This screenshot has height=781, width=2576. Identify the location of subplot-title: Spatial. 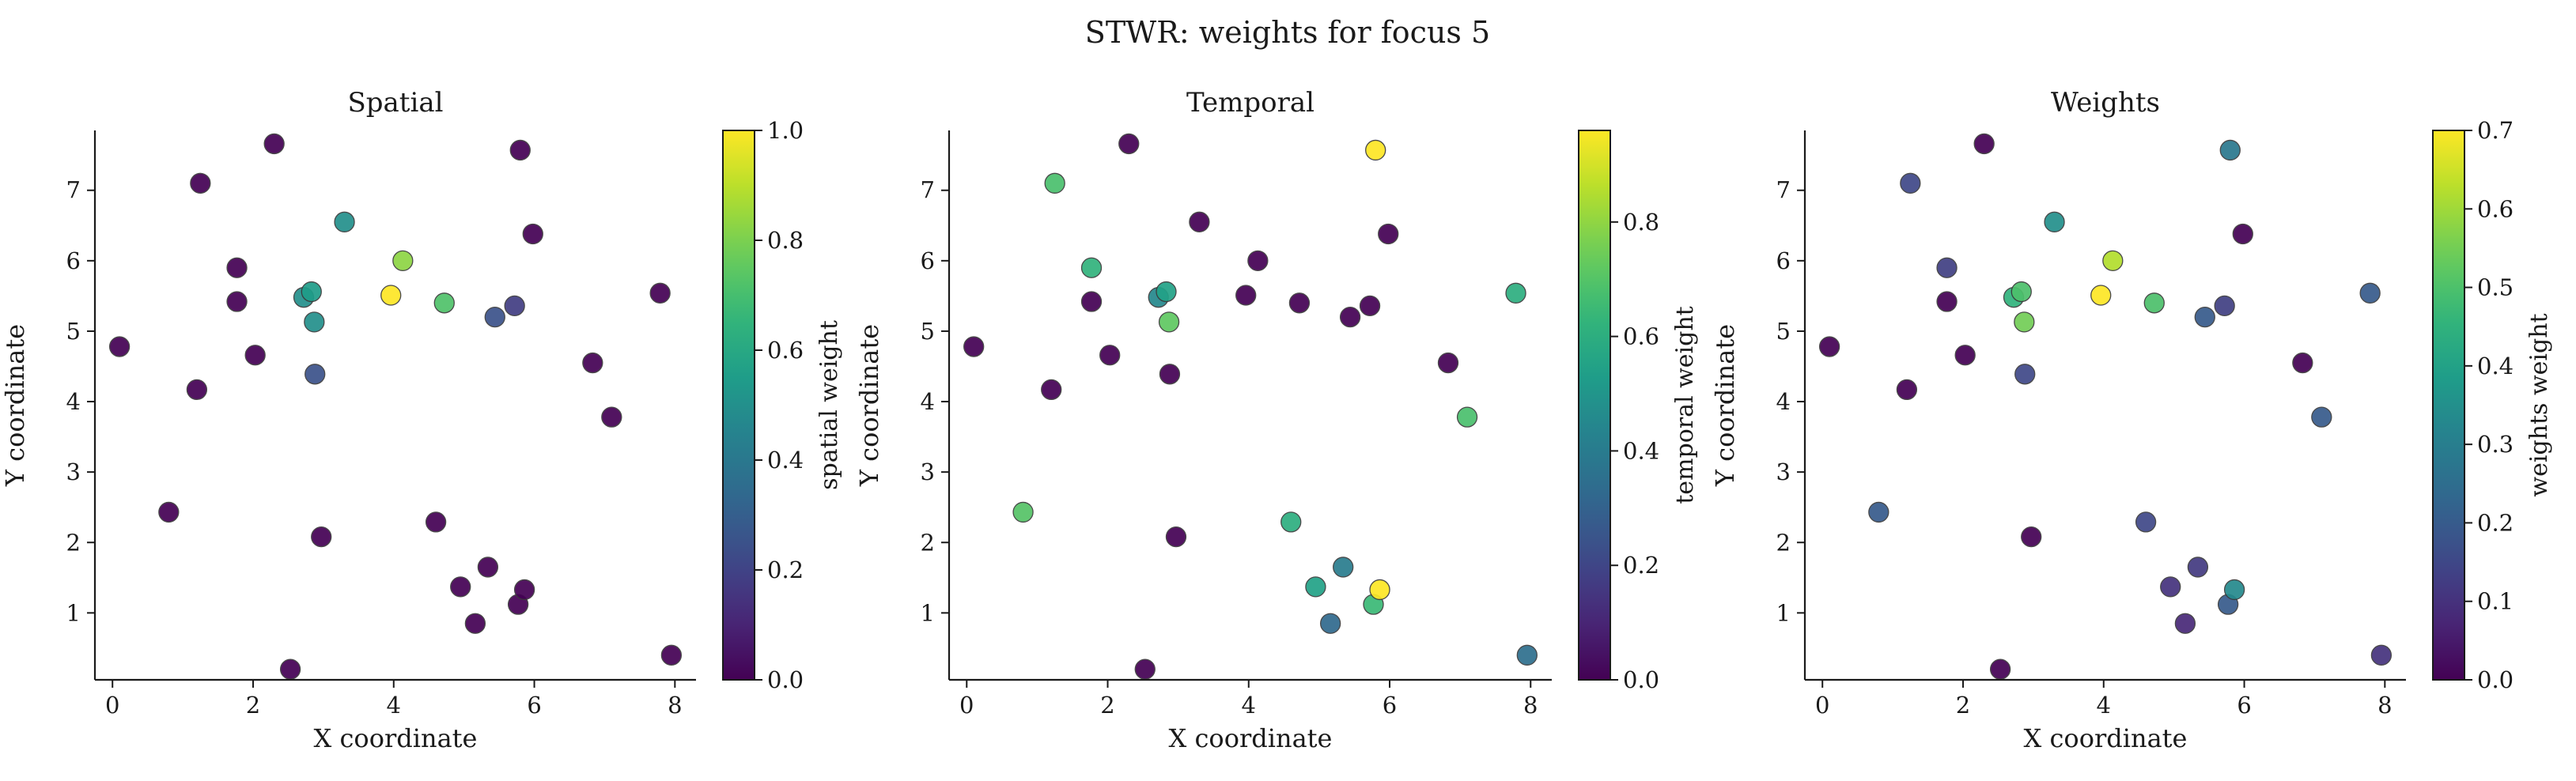
(395, 103).